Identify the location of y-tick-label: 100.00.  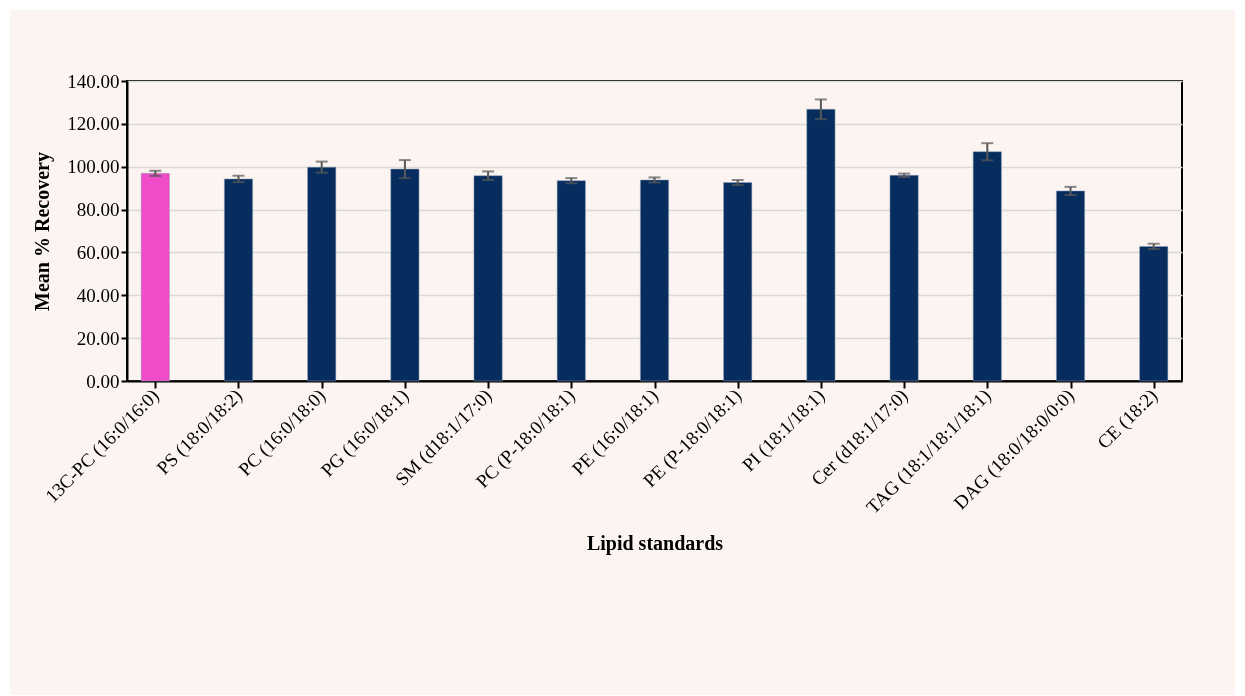
(93, 167).